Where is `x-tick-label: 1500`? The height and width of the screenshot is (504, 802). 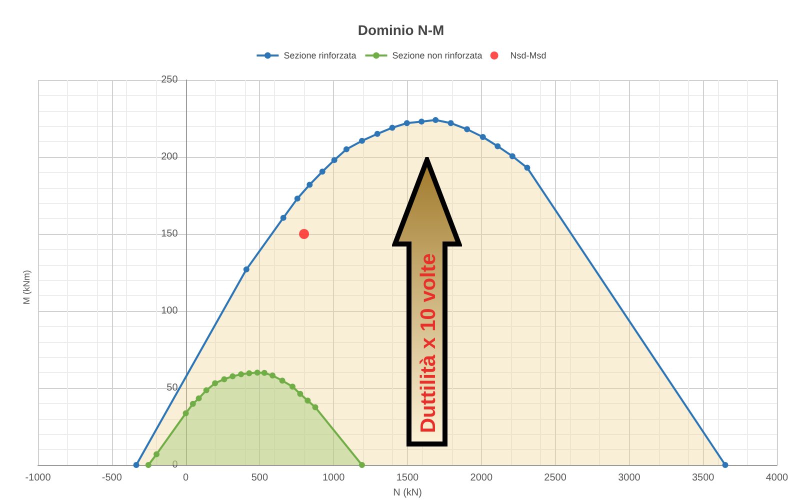 x-tick-label: 1500 is located at coordinates (408, 478).